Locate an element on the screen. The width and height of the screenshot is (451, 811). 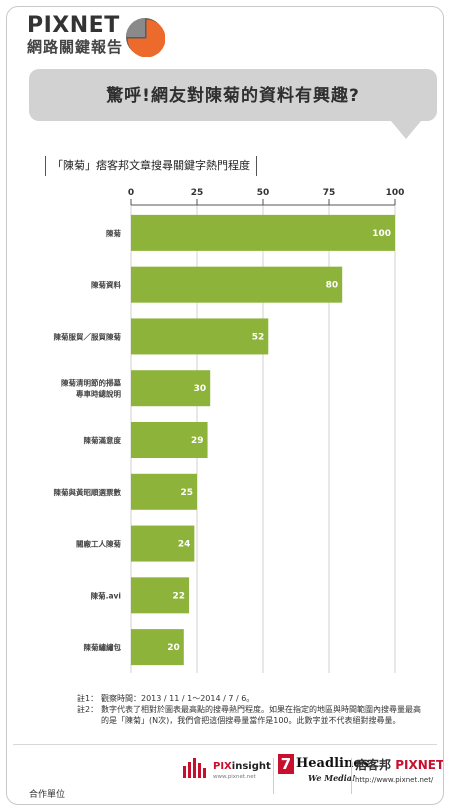
category-label: 專車時總說明 is located at coordinates (98, 394).